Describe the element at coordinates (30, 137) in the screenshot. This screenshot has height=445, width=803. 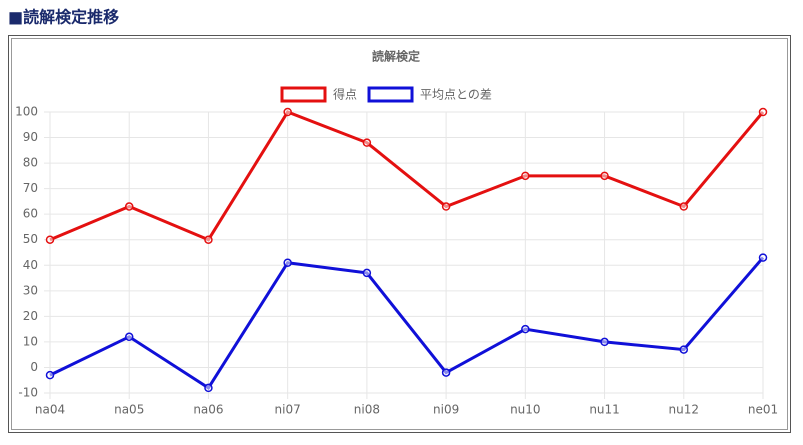
I see `y-tick-label: 90` at that location.